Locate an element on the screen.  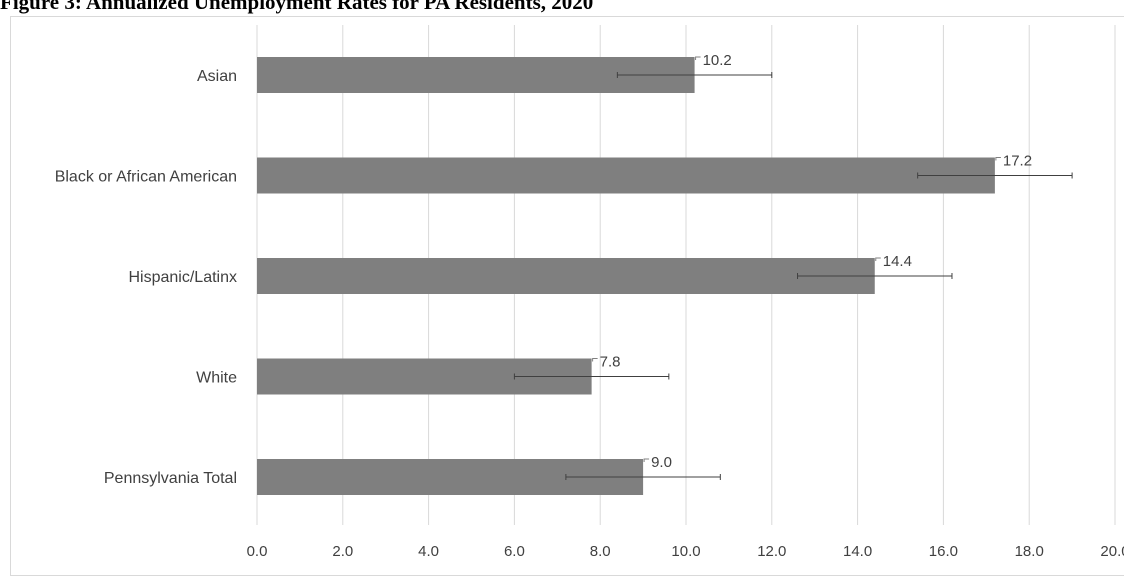
data-label: 17.2 is located at coordinates (1017, 161).